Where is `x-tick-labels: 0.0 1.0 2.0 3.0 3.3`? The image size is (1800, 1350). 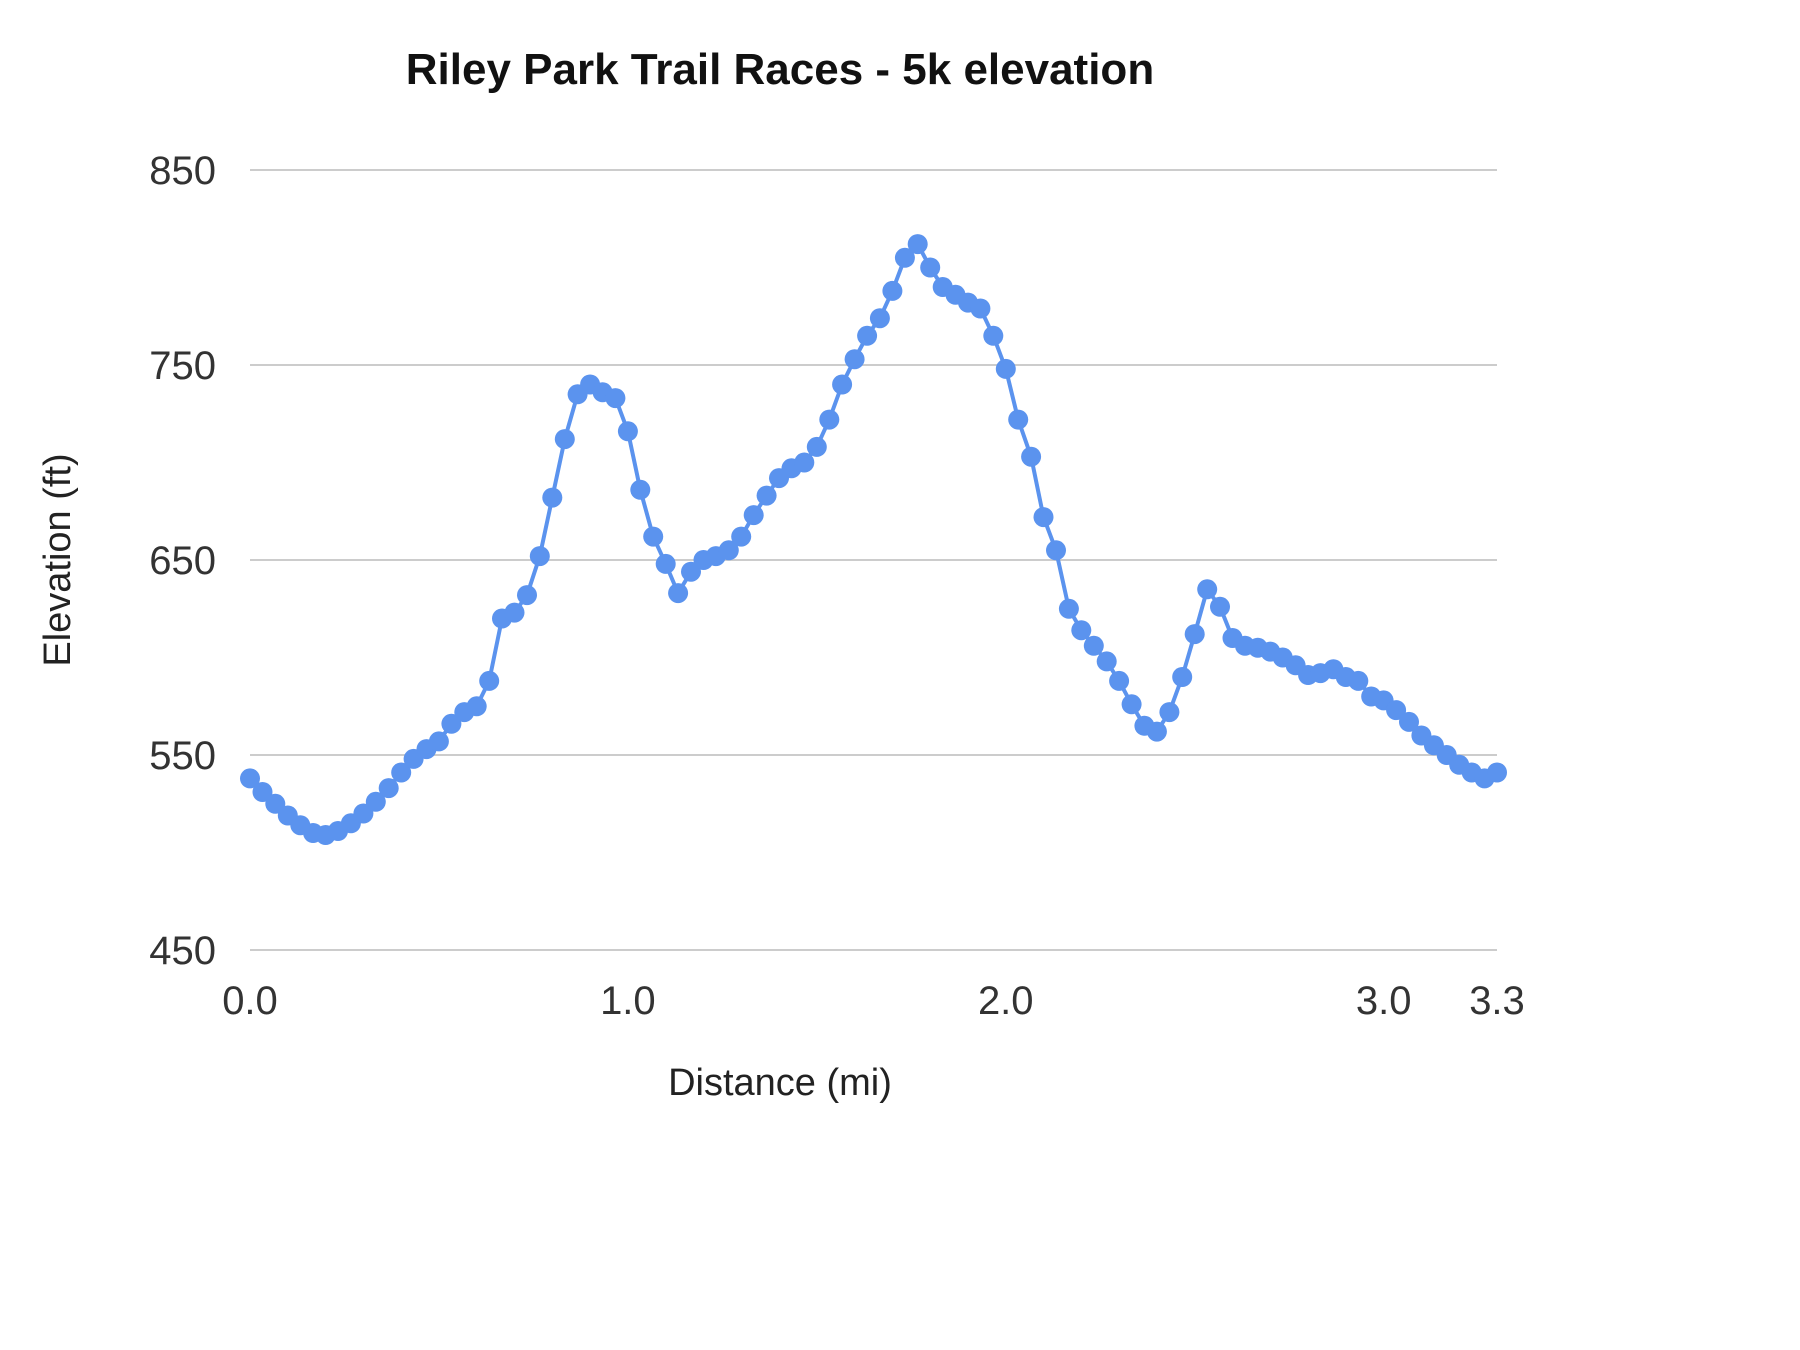 x-tick-labels: 0.0 1.0 2.0 3.0 3.3 is located at coordinates (873, 1001).